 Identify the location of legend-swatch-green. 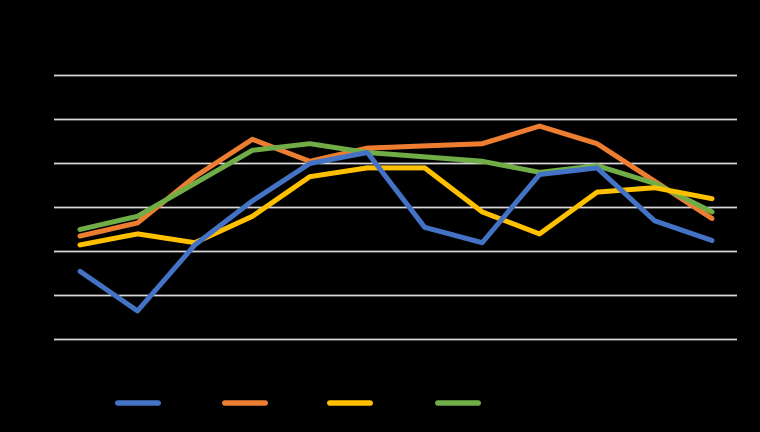
(458, 403).